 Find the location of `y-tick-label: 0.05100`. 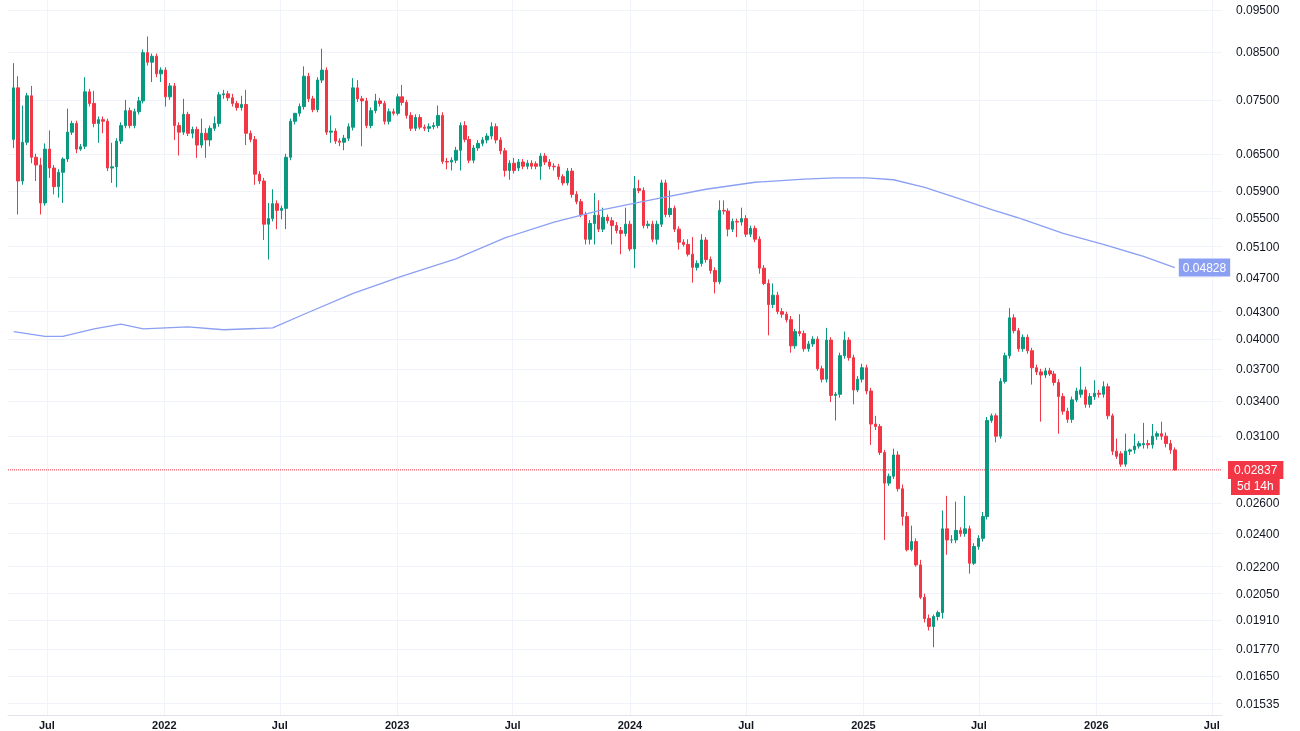

y-tick-label: 0.05100 is located at coordinates (1258, 246).